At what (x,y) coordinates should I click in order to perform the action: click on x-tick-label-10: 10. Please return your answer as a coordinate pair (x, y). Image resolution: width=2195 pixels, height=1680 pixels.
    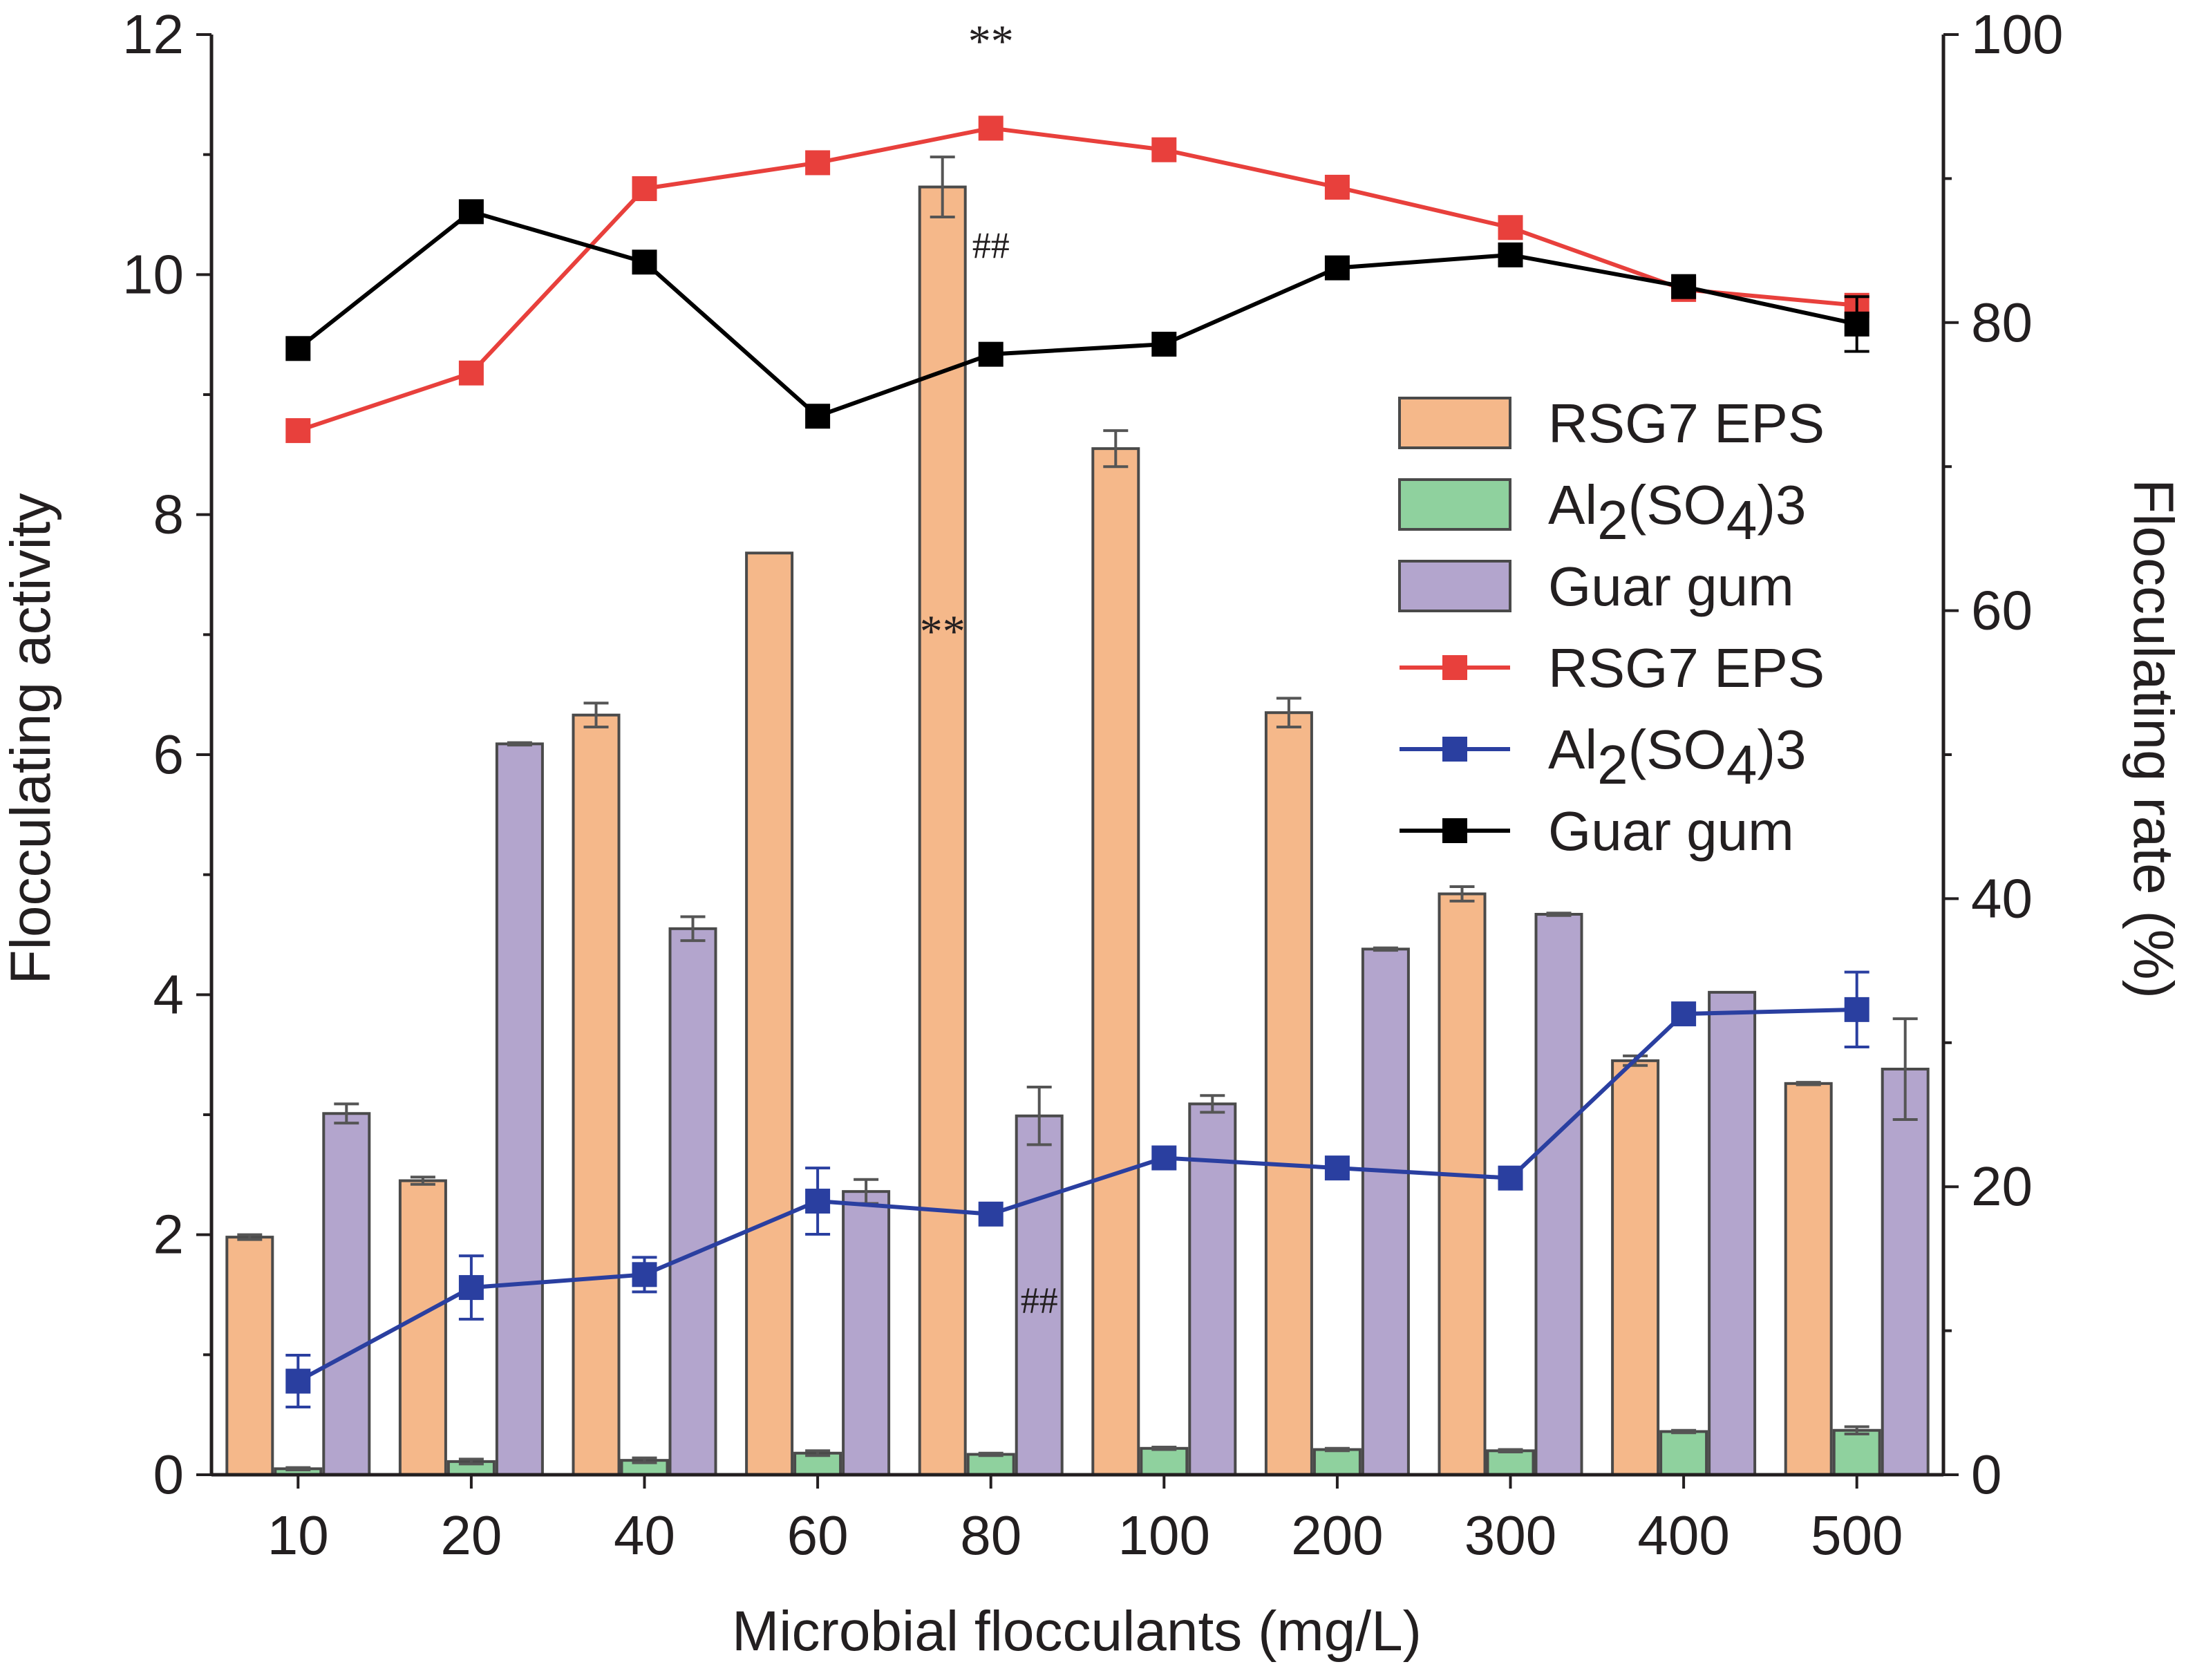
    Looking at the image, I should click on (298, 1535).